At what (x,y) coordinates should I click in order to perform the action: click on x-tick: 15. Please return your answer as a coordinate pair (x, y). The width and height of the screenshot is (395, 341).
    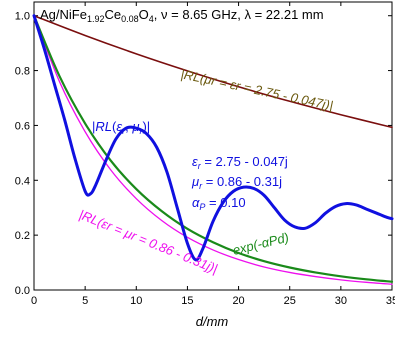
    Looking at the image, I should click on (187, 154).